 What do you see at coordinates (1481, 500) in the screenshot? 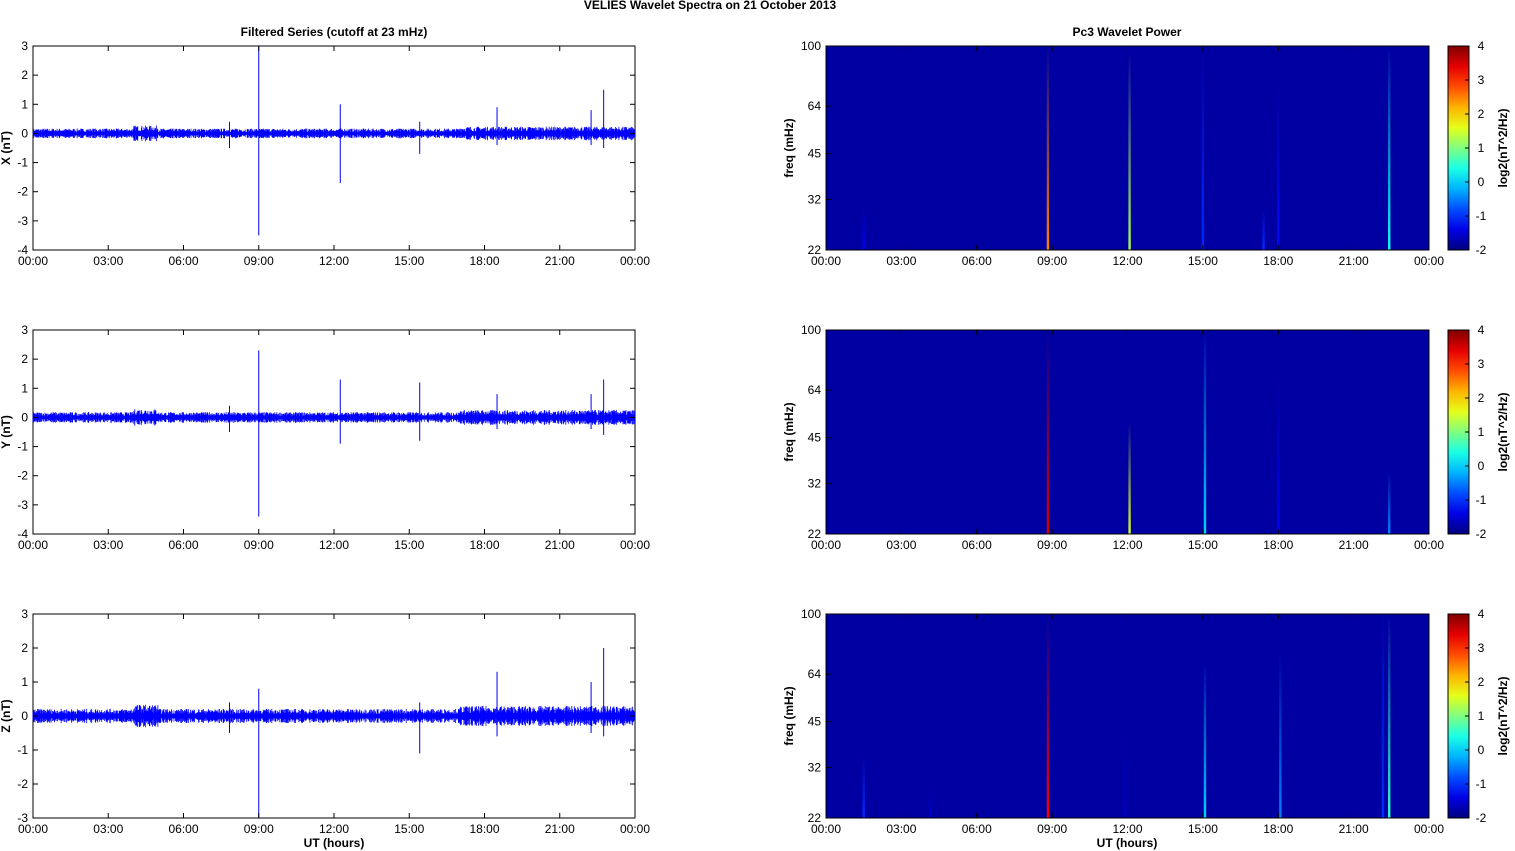
I see `spec-2-cbar-tick-label: -1` at bounding box center [1481, 500].